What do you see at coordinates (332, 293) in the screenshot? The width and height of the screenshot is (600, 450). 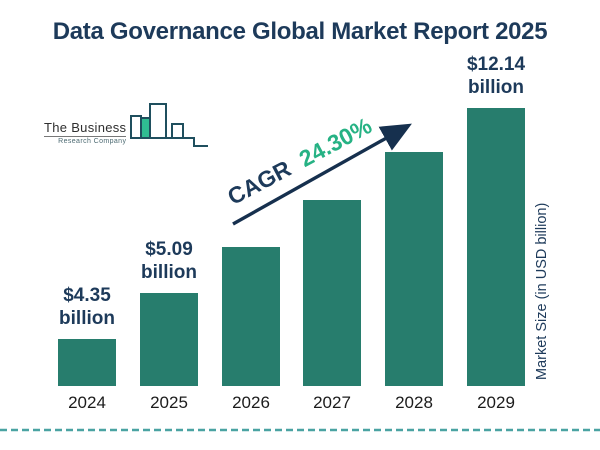 I see `bar-2027` at bounding box center [332, 293].